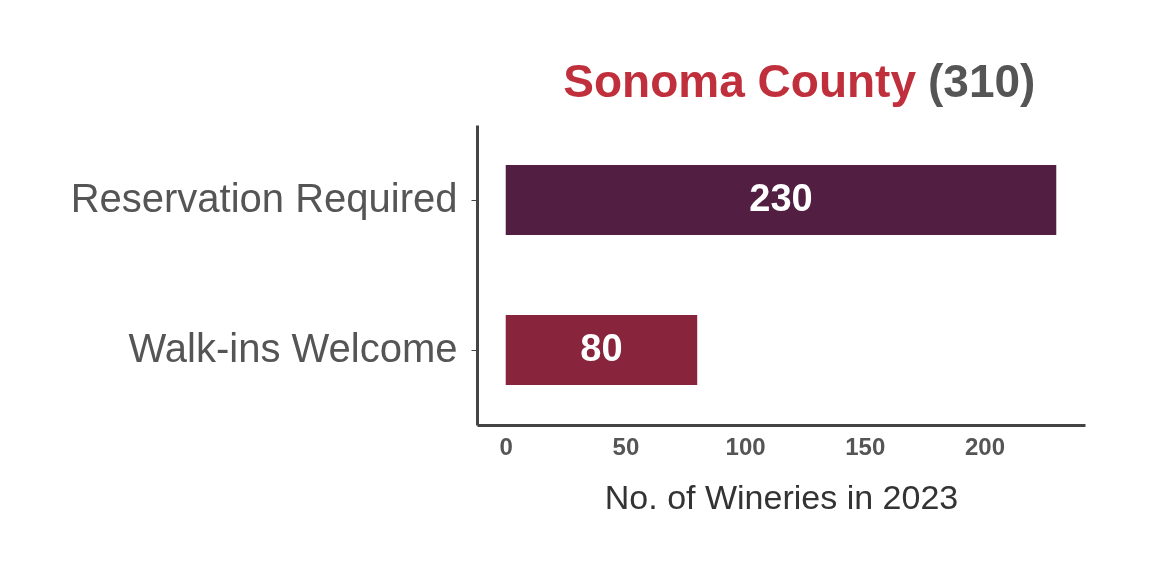  What do you see at coordinates (982, 81) in the screenshot?
I see `text: (310)` at bounding box center [982, 81].